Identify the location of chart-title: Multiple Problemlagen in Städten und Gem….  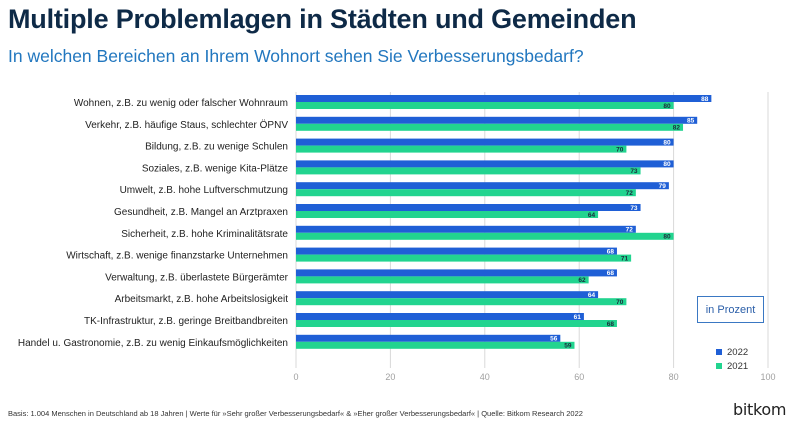
(322, 19).